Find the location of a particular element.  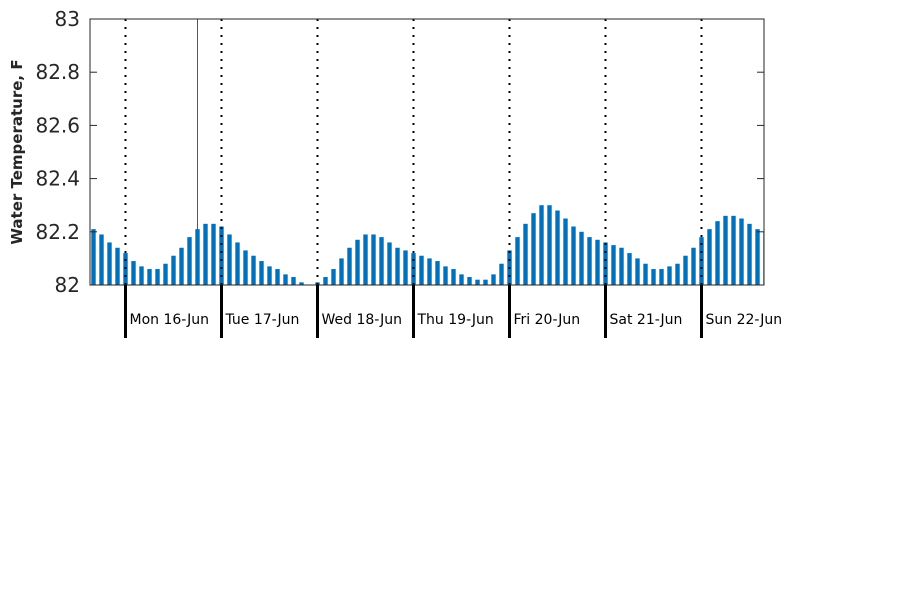

y-tick-label: 82.4 is located at coordinates (57, 179).